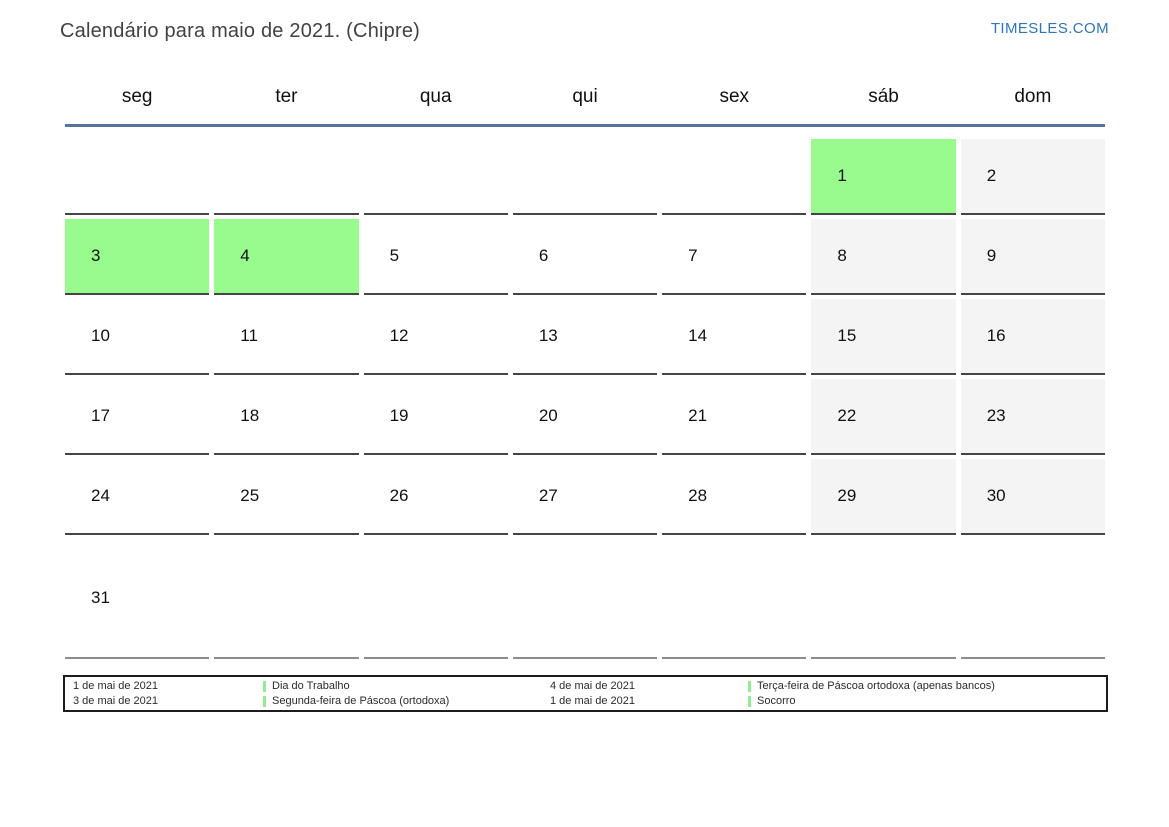  What do you see at coordinates (1032, 257) in the screenshot?
I see `day-cell-9: 9` at bounding box center [1032, 257].